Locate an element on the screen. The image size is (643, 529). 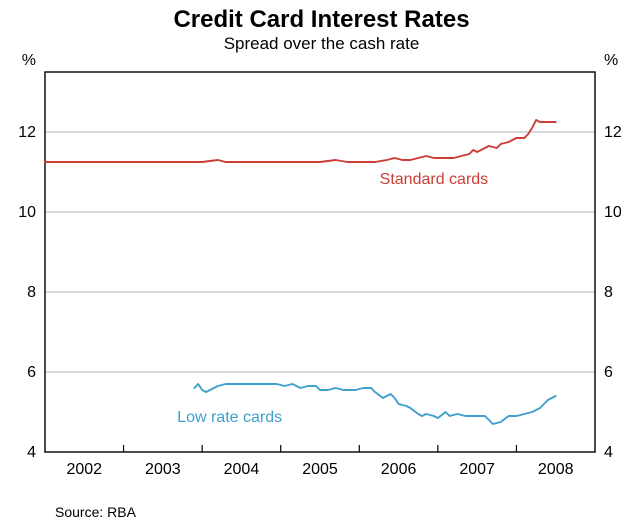
y-axis-label-right: 8 is located at coordinates (608, 292).